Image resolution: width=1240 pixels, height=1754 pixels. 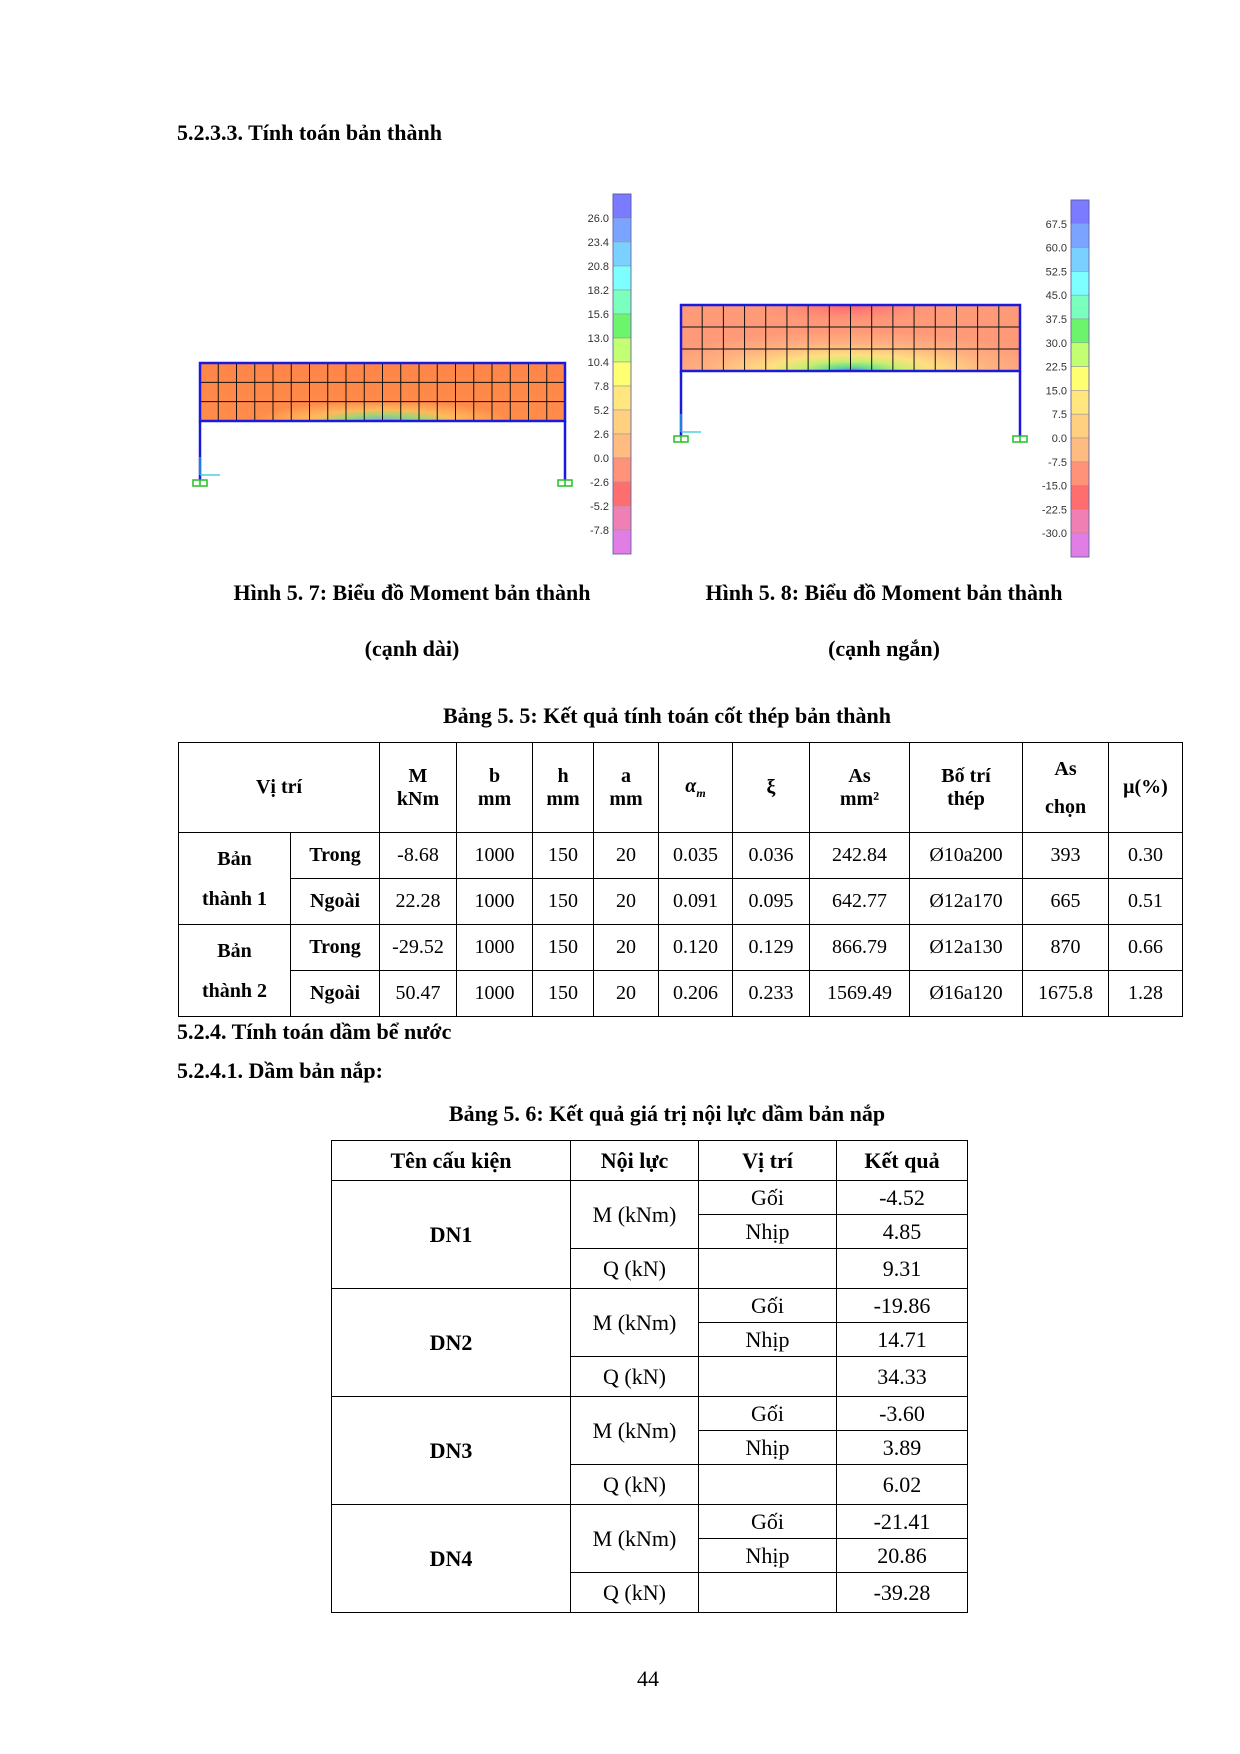 What do you see at coordinates (859, 787) in the screenshot?
I see `header-As: As mm²` at bounding box center [859, 787].